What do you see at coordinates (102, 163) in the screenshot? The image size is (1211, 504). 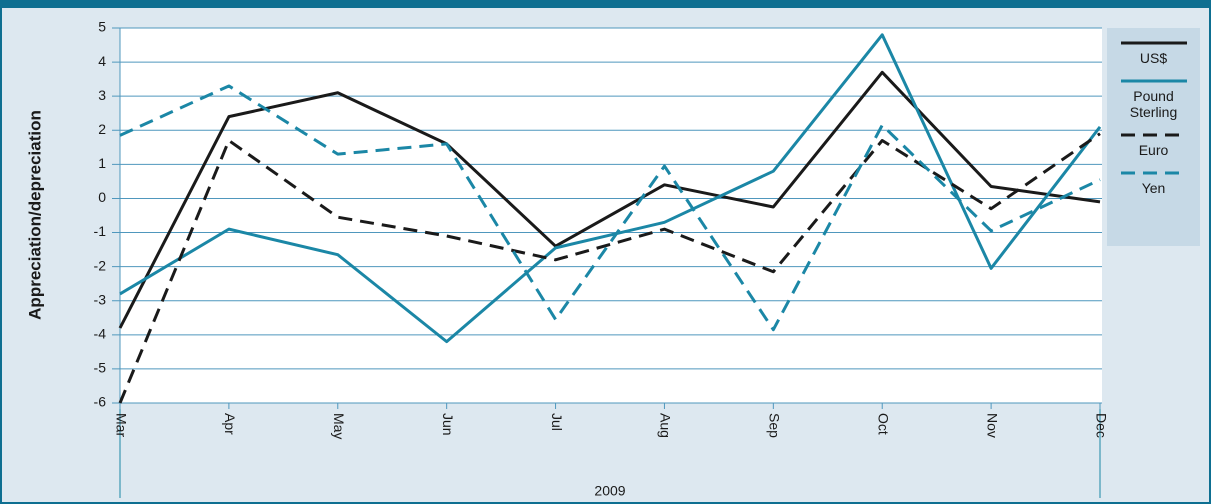 I see `y-tick-label: 1` at bounding box center [102, 163].